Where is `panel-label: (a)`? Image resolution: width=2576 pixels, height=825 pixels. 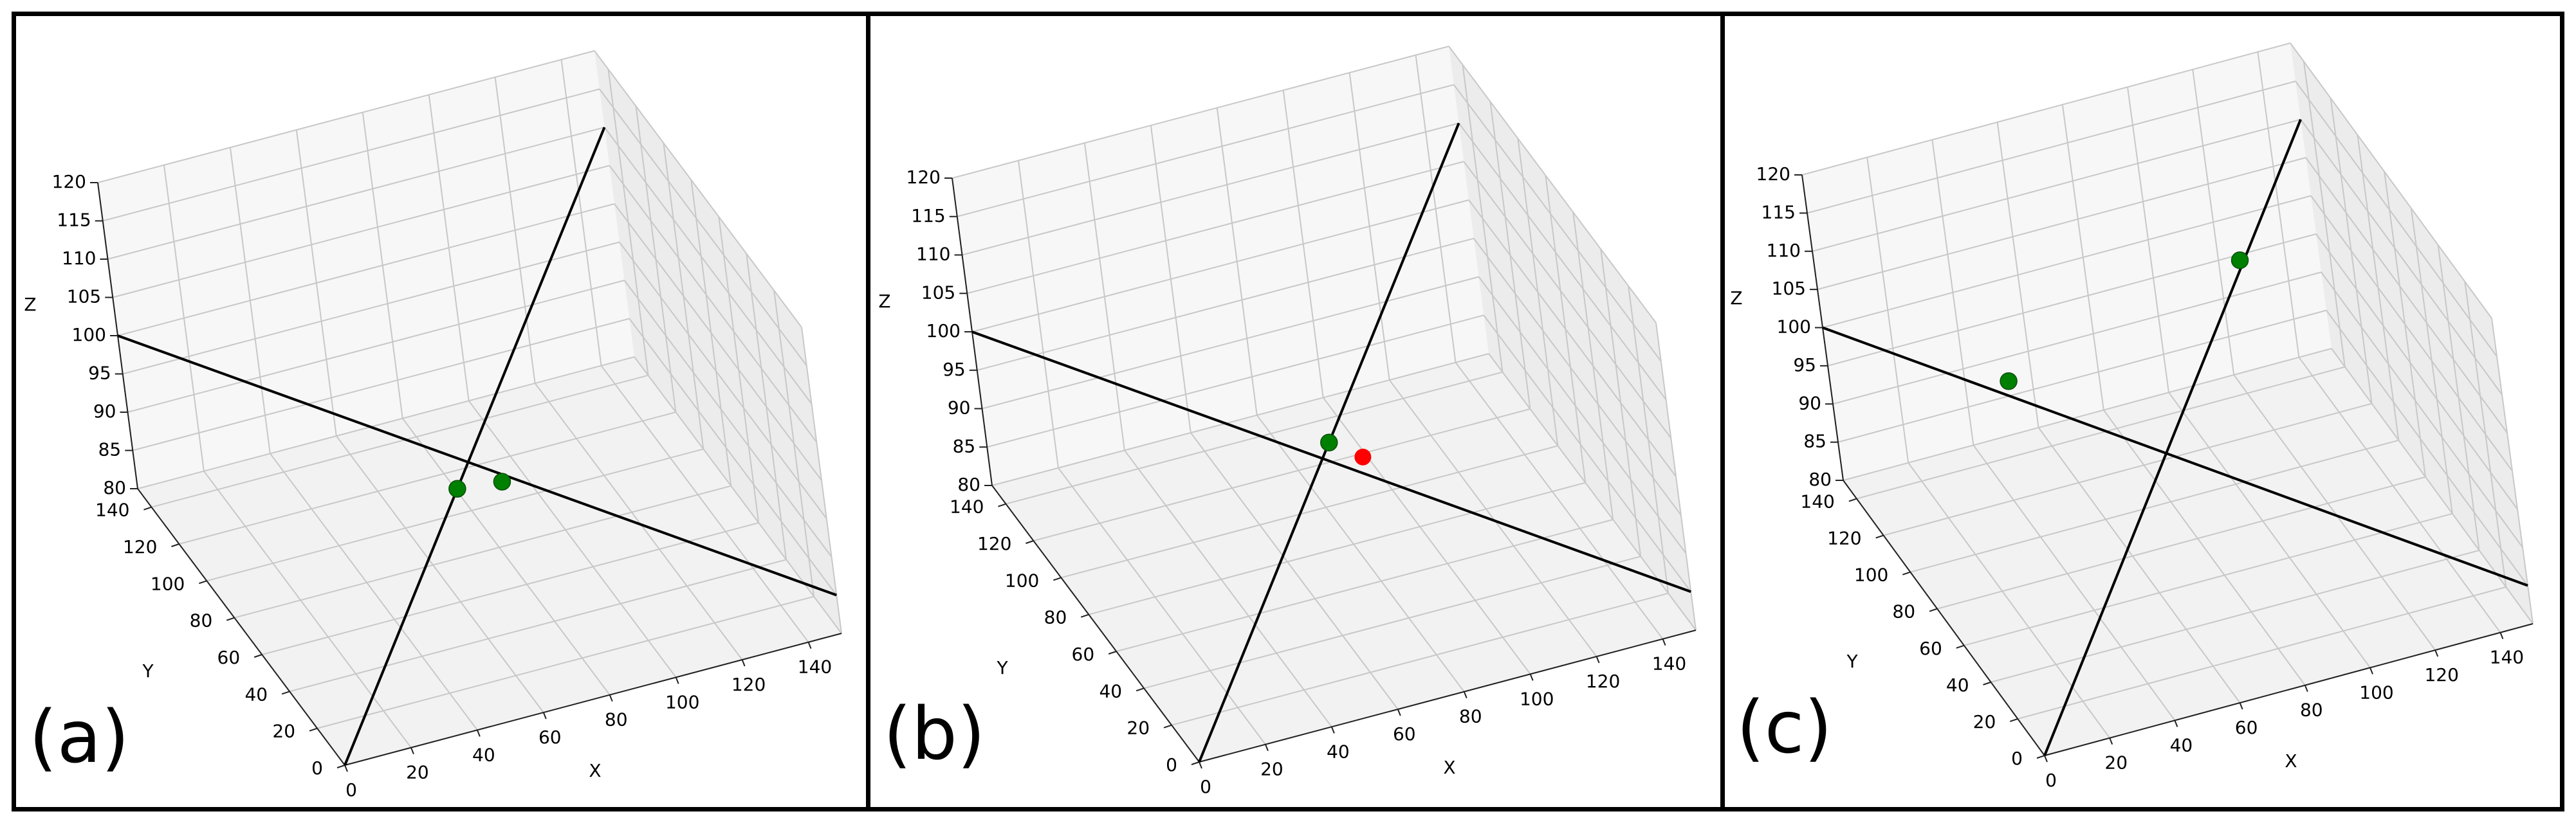
panel-label: (a) is located at coordinates (79, 738).